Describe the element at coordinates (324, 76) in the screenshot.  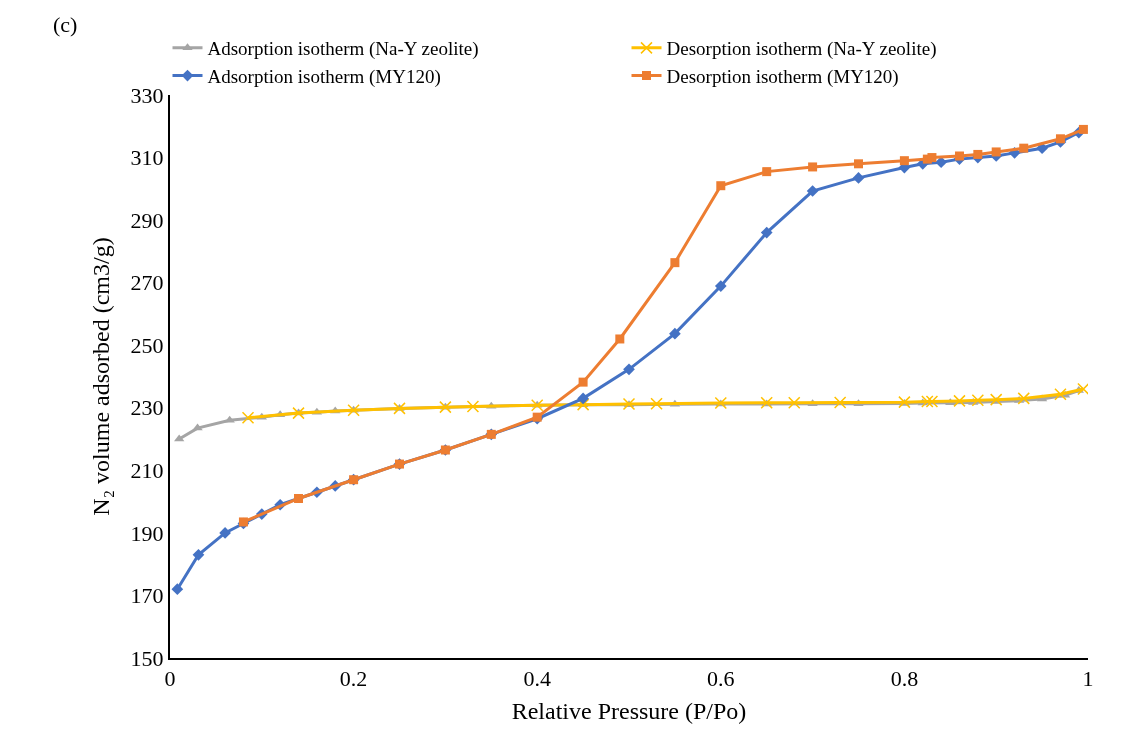
I see `legend-label: Adsorption isotherm (MY120)` at that location.